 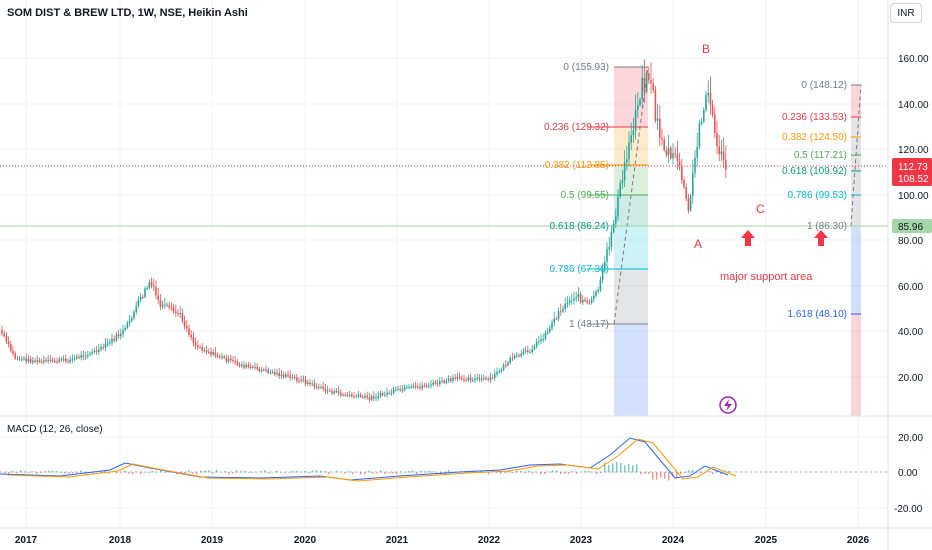 I want to click on time-tick: 2021, so click(x=397, y=540).